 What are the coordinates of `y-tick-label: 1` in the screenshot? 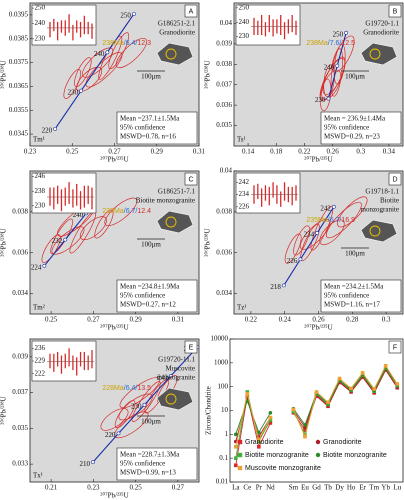 It's located at (227, 434).